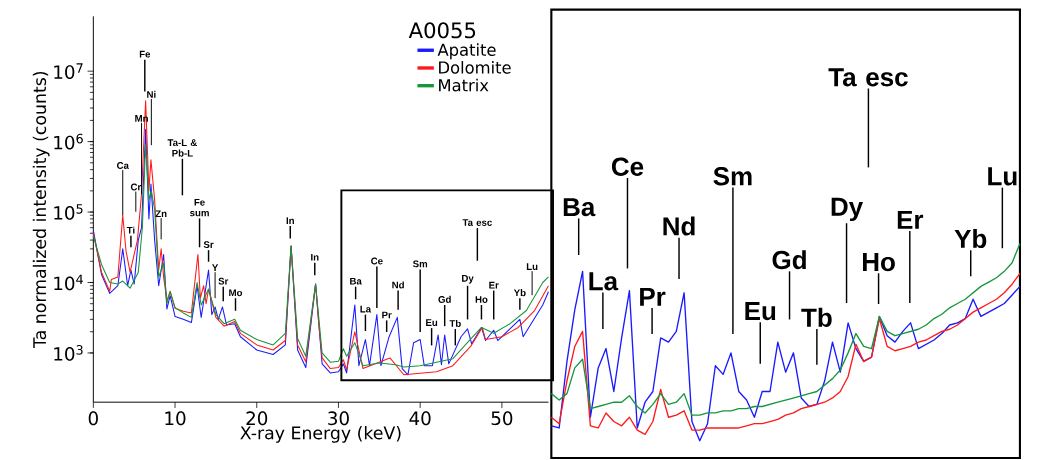  Describe the element at coordinates (356, 281) in the screenshot. I see `annotation: Ba` at that location.